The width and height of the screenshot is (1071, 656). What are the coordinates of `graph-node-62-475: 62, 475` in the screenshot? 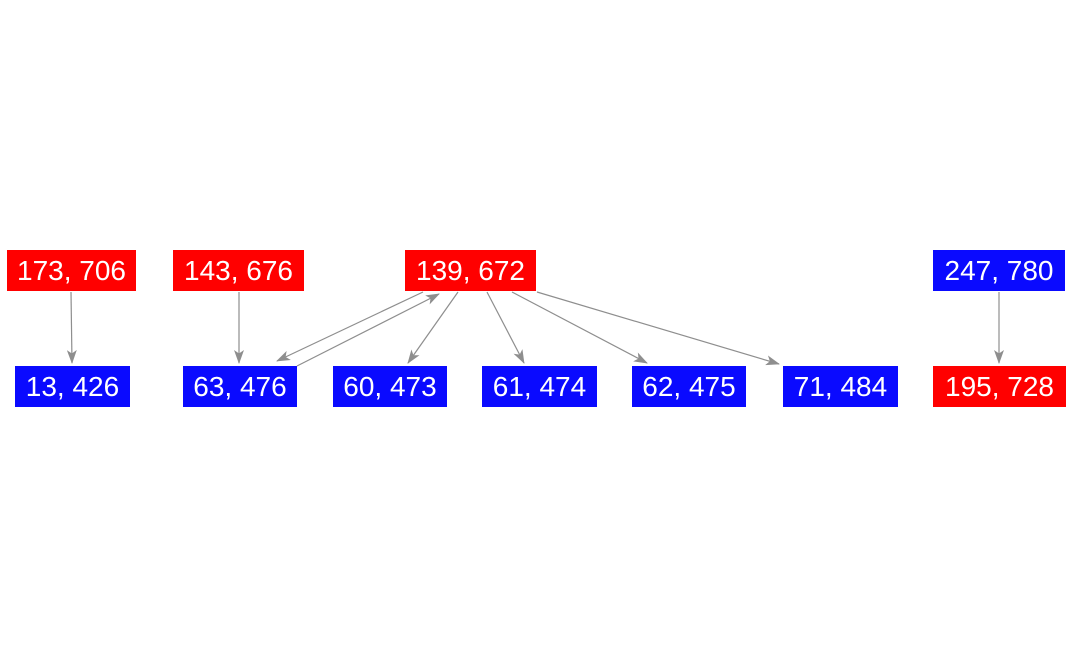 It's located at (689, 386).